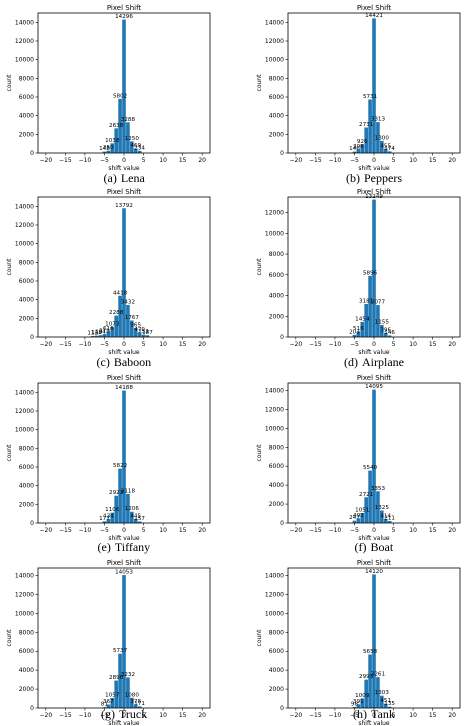 This screenshot has width=474, height=726. Describe the element at coordinates (335, 530) in the screenshot. I see `x-tick-label: −10` at that location.